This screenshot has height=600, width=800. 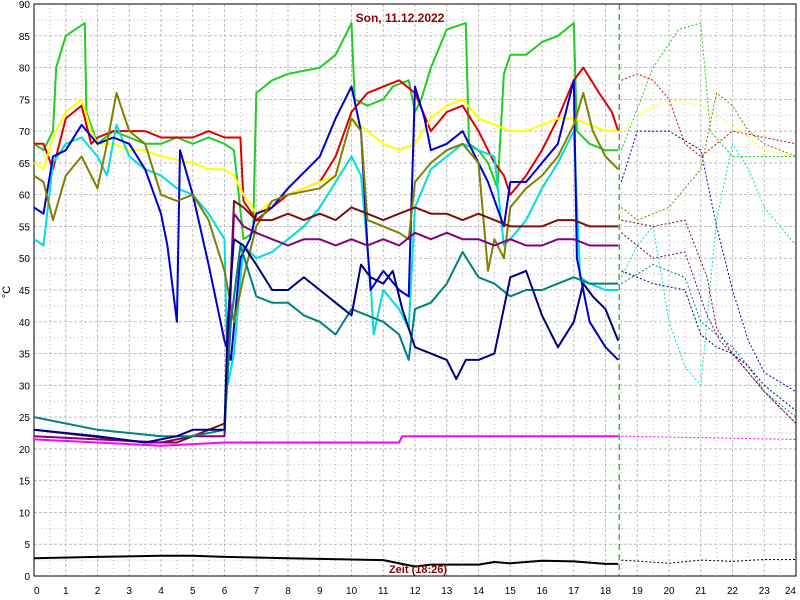 I want to click on x-tick-label: 15, so click(x=511, y=591).